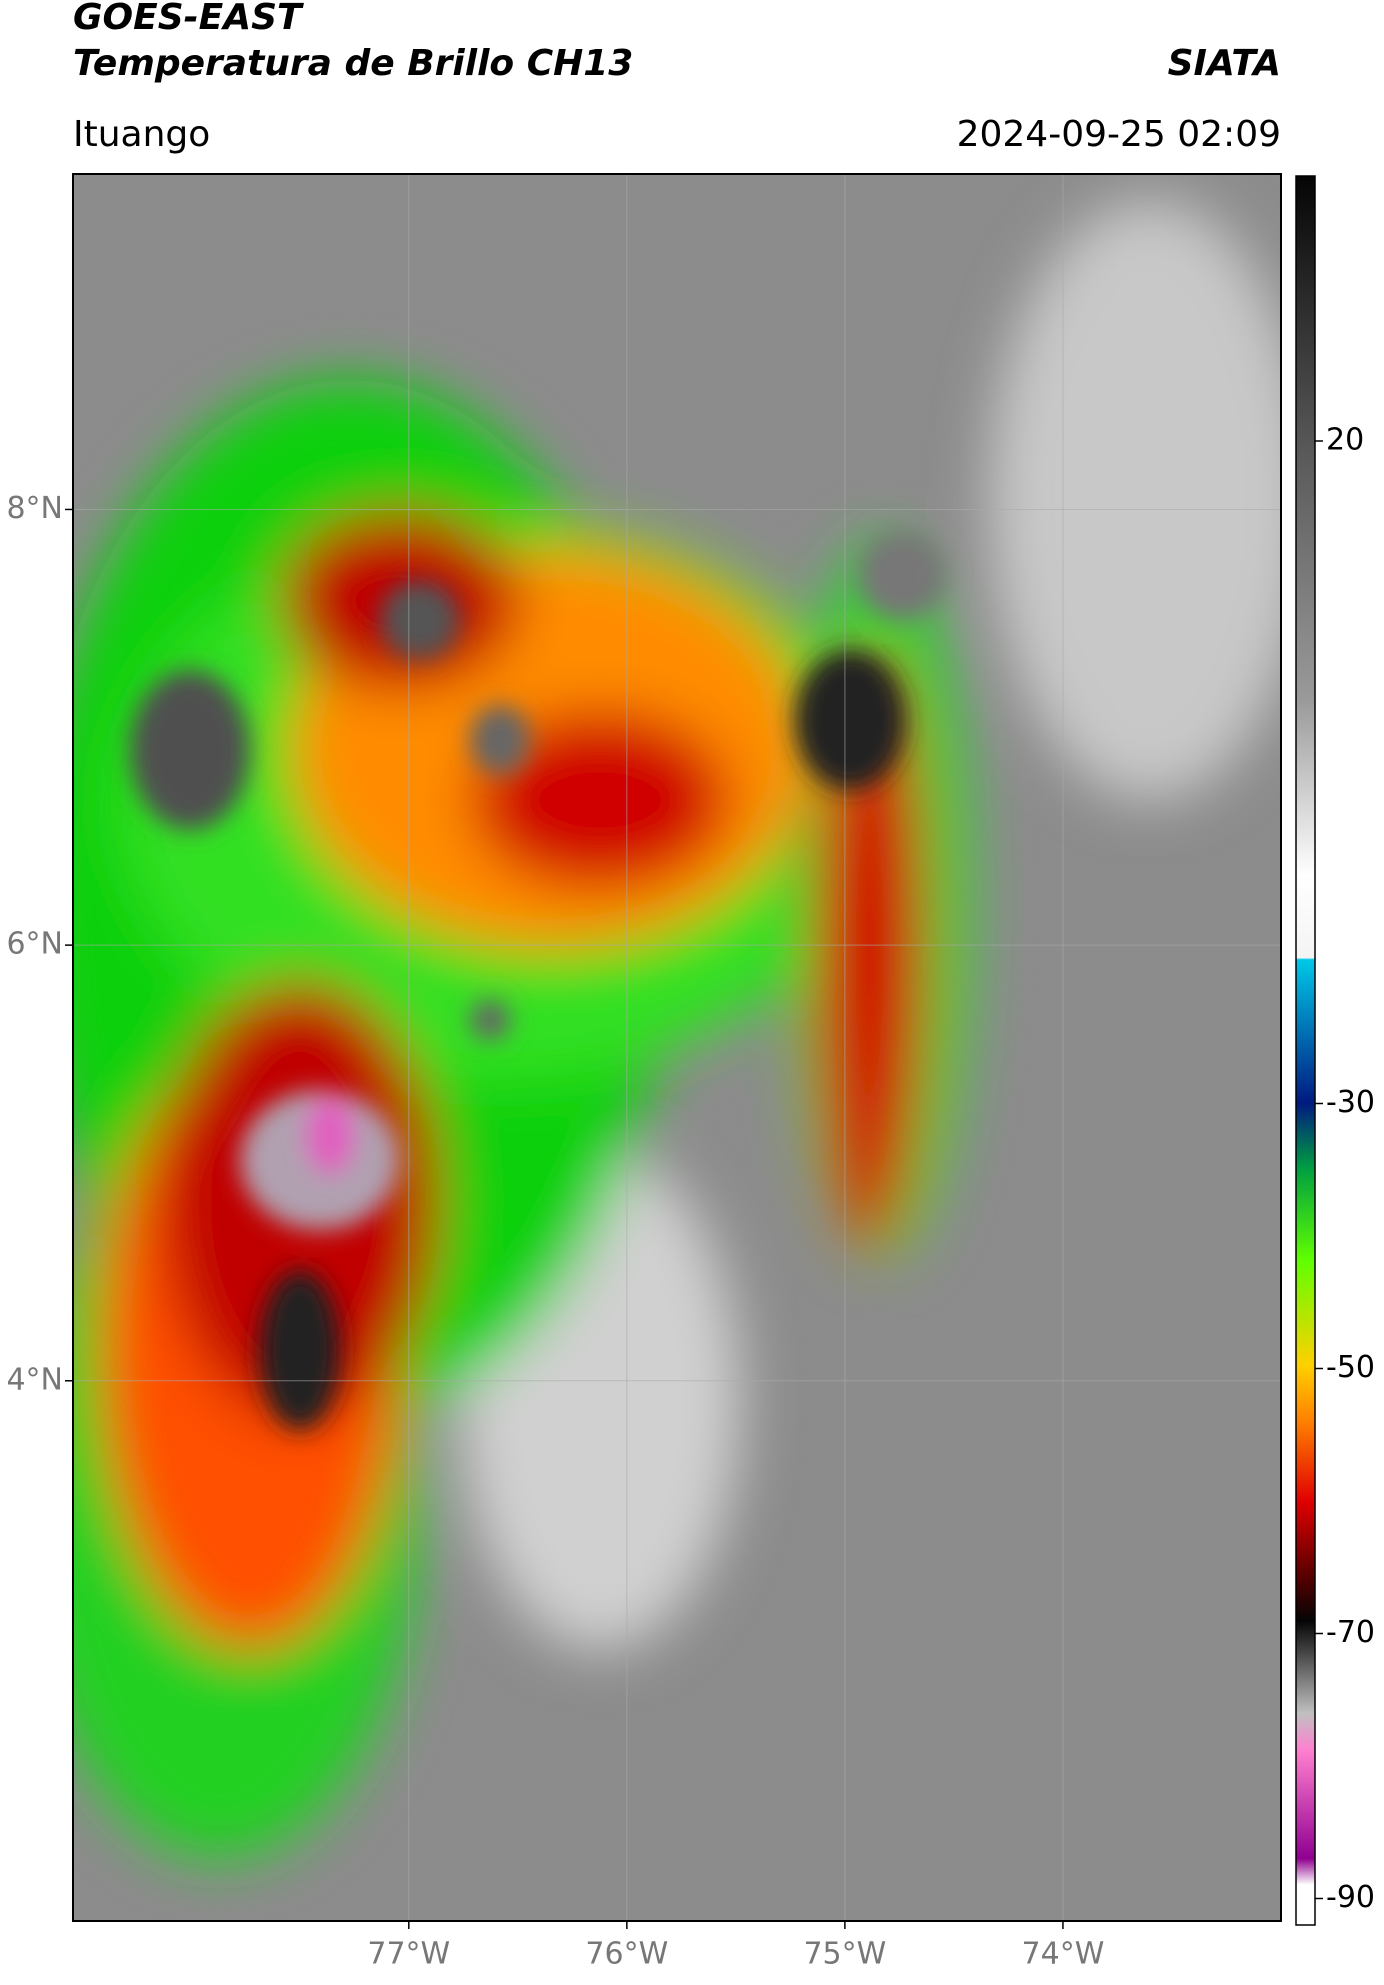  What do you see at coordinates (1350, 1102) in the screenshot?
I see `colorbar-tick-label: -30` at bounding box center [1350, 1102].